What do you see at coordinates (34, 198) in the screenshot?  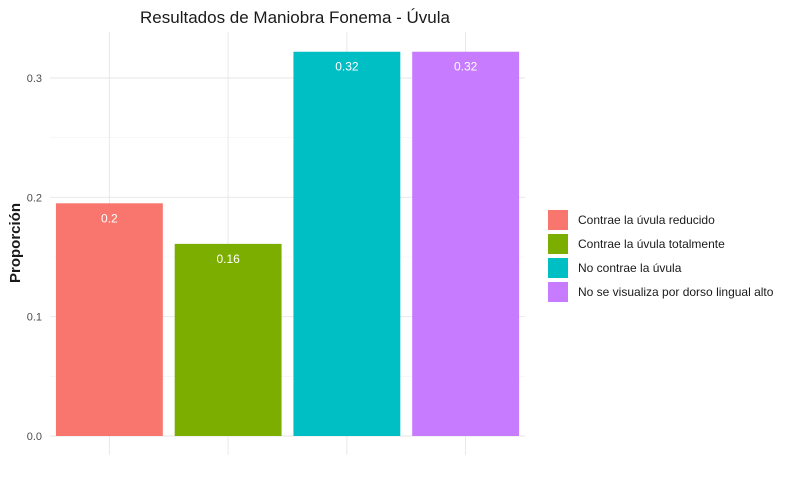 I see `y-tick-label: 0.2` at bounding box center [34, 198].